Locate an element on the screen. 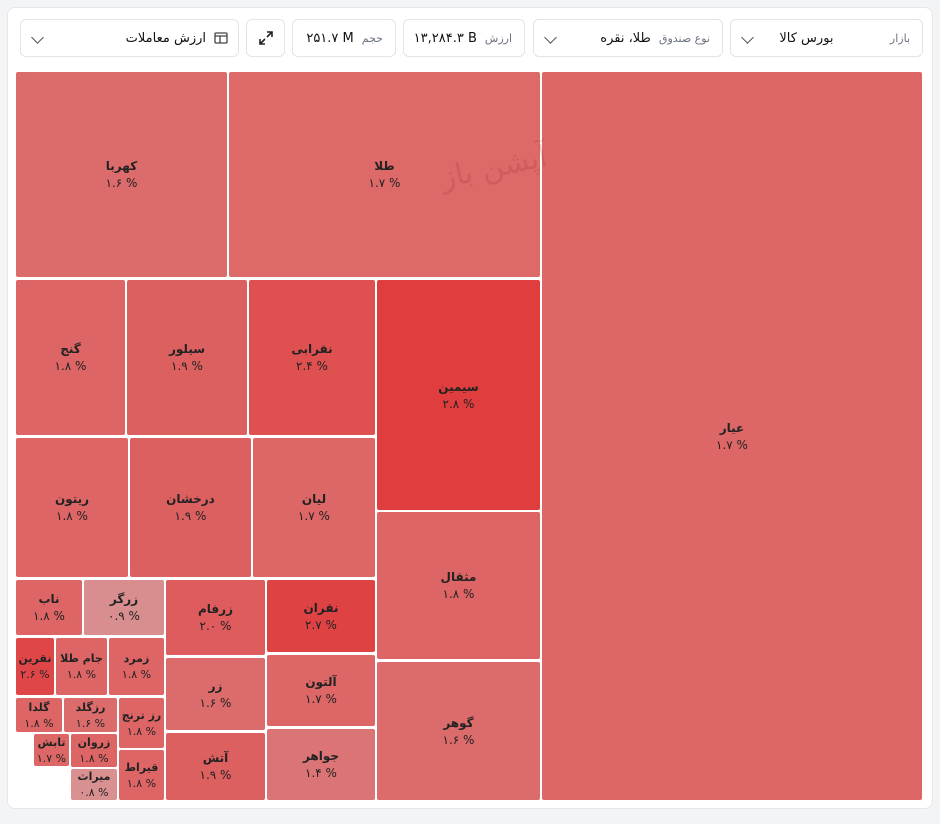  tile: نقرین ۲.۶ % is located at coordinates (35, 666).